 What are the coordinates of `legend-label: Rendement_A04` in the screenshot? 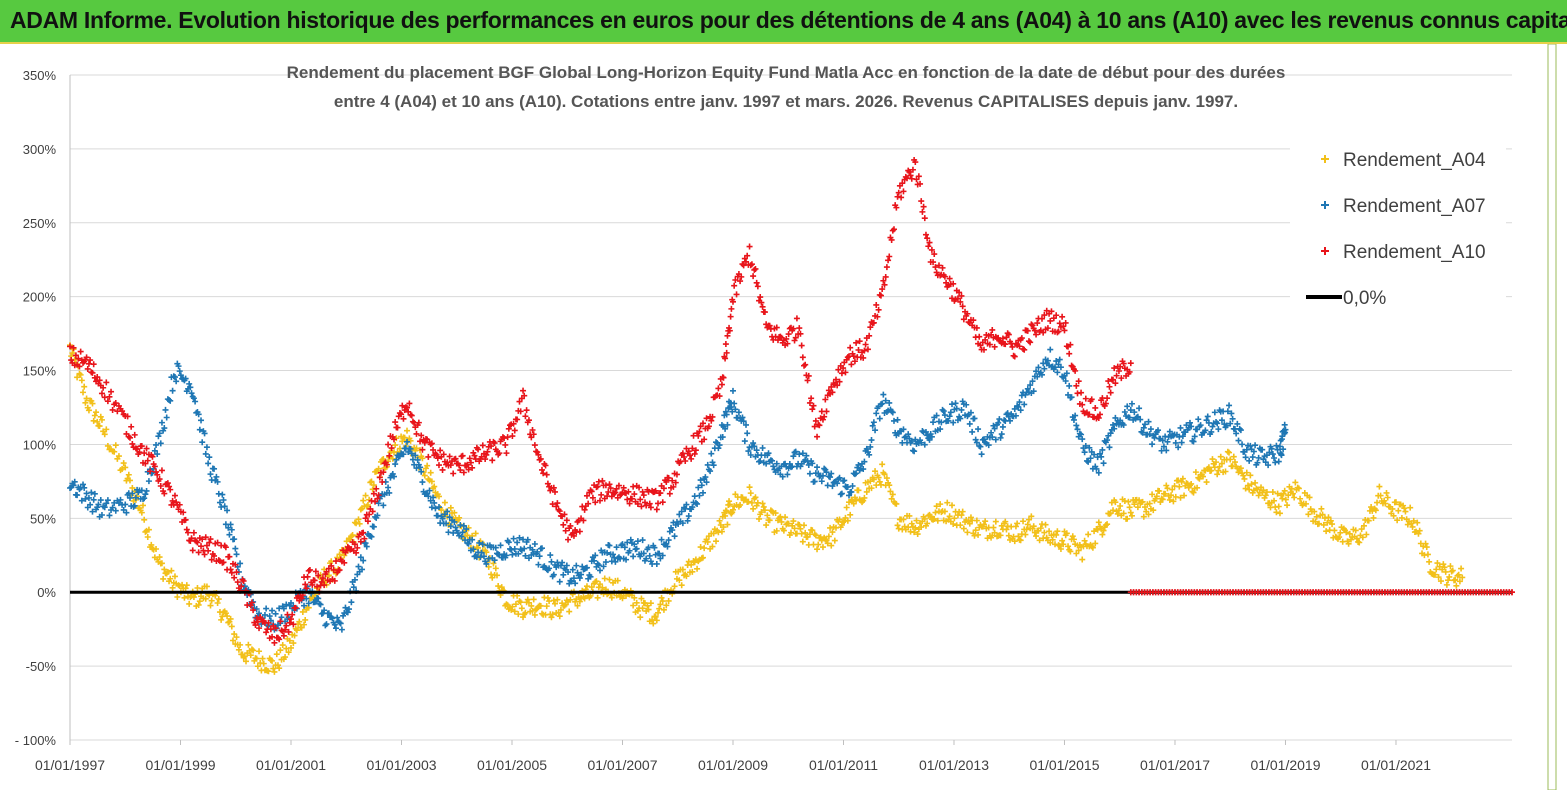 It's located at (1414, 160).